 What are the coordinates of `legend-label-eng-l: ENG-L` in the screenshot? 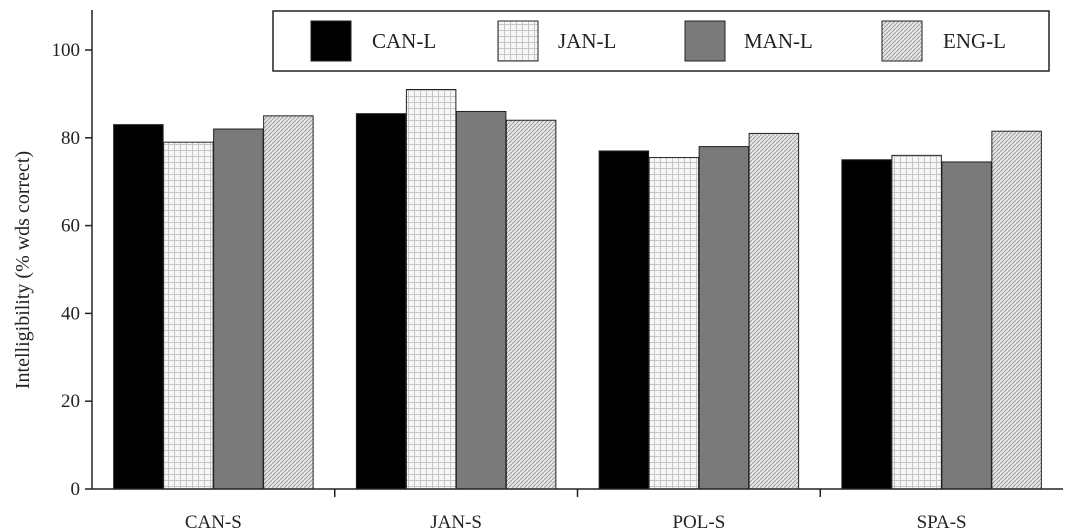 It's located at (974, 41).